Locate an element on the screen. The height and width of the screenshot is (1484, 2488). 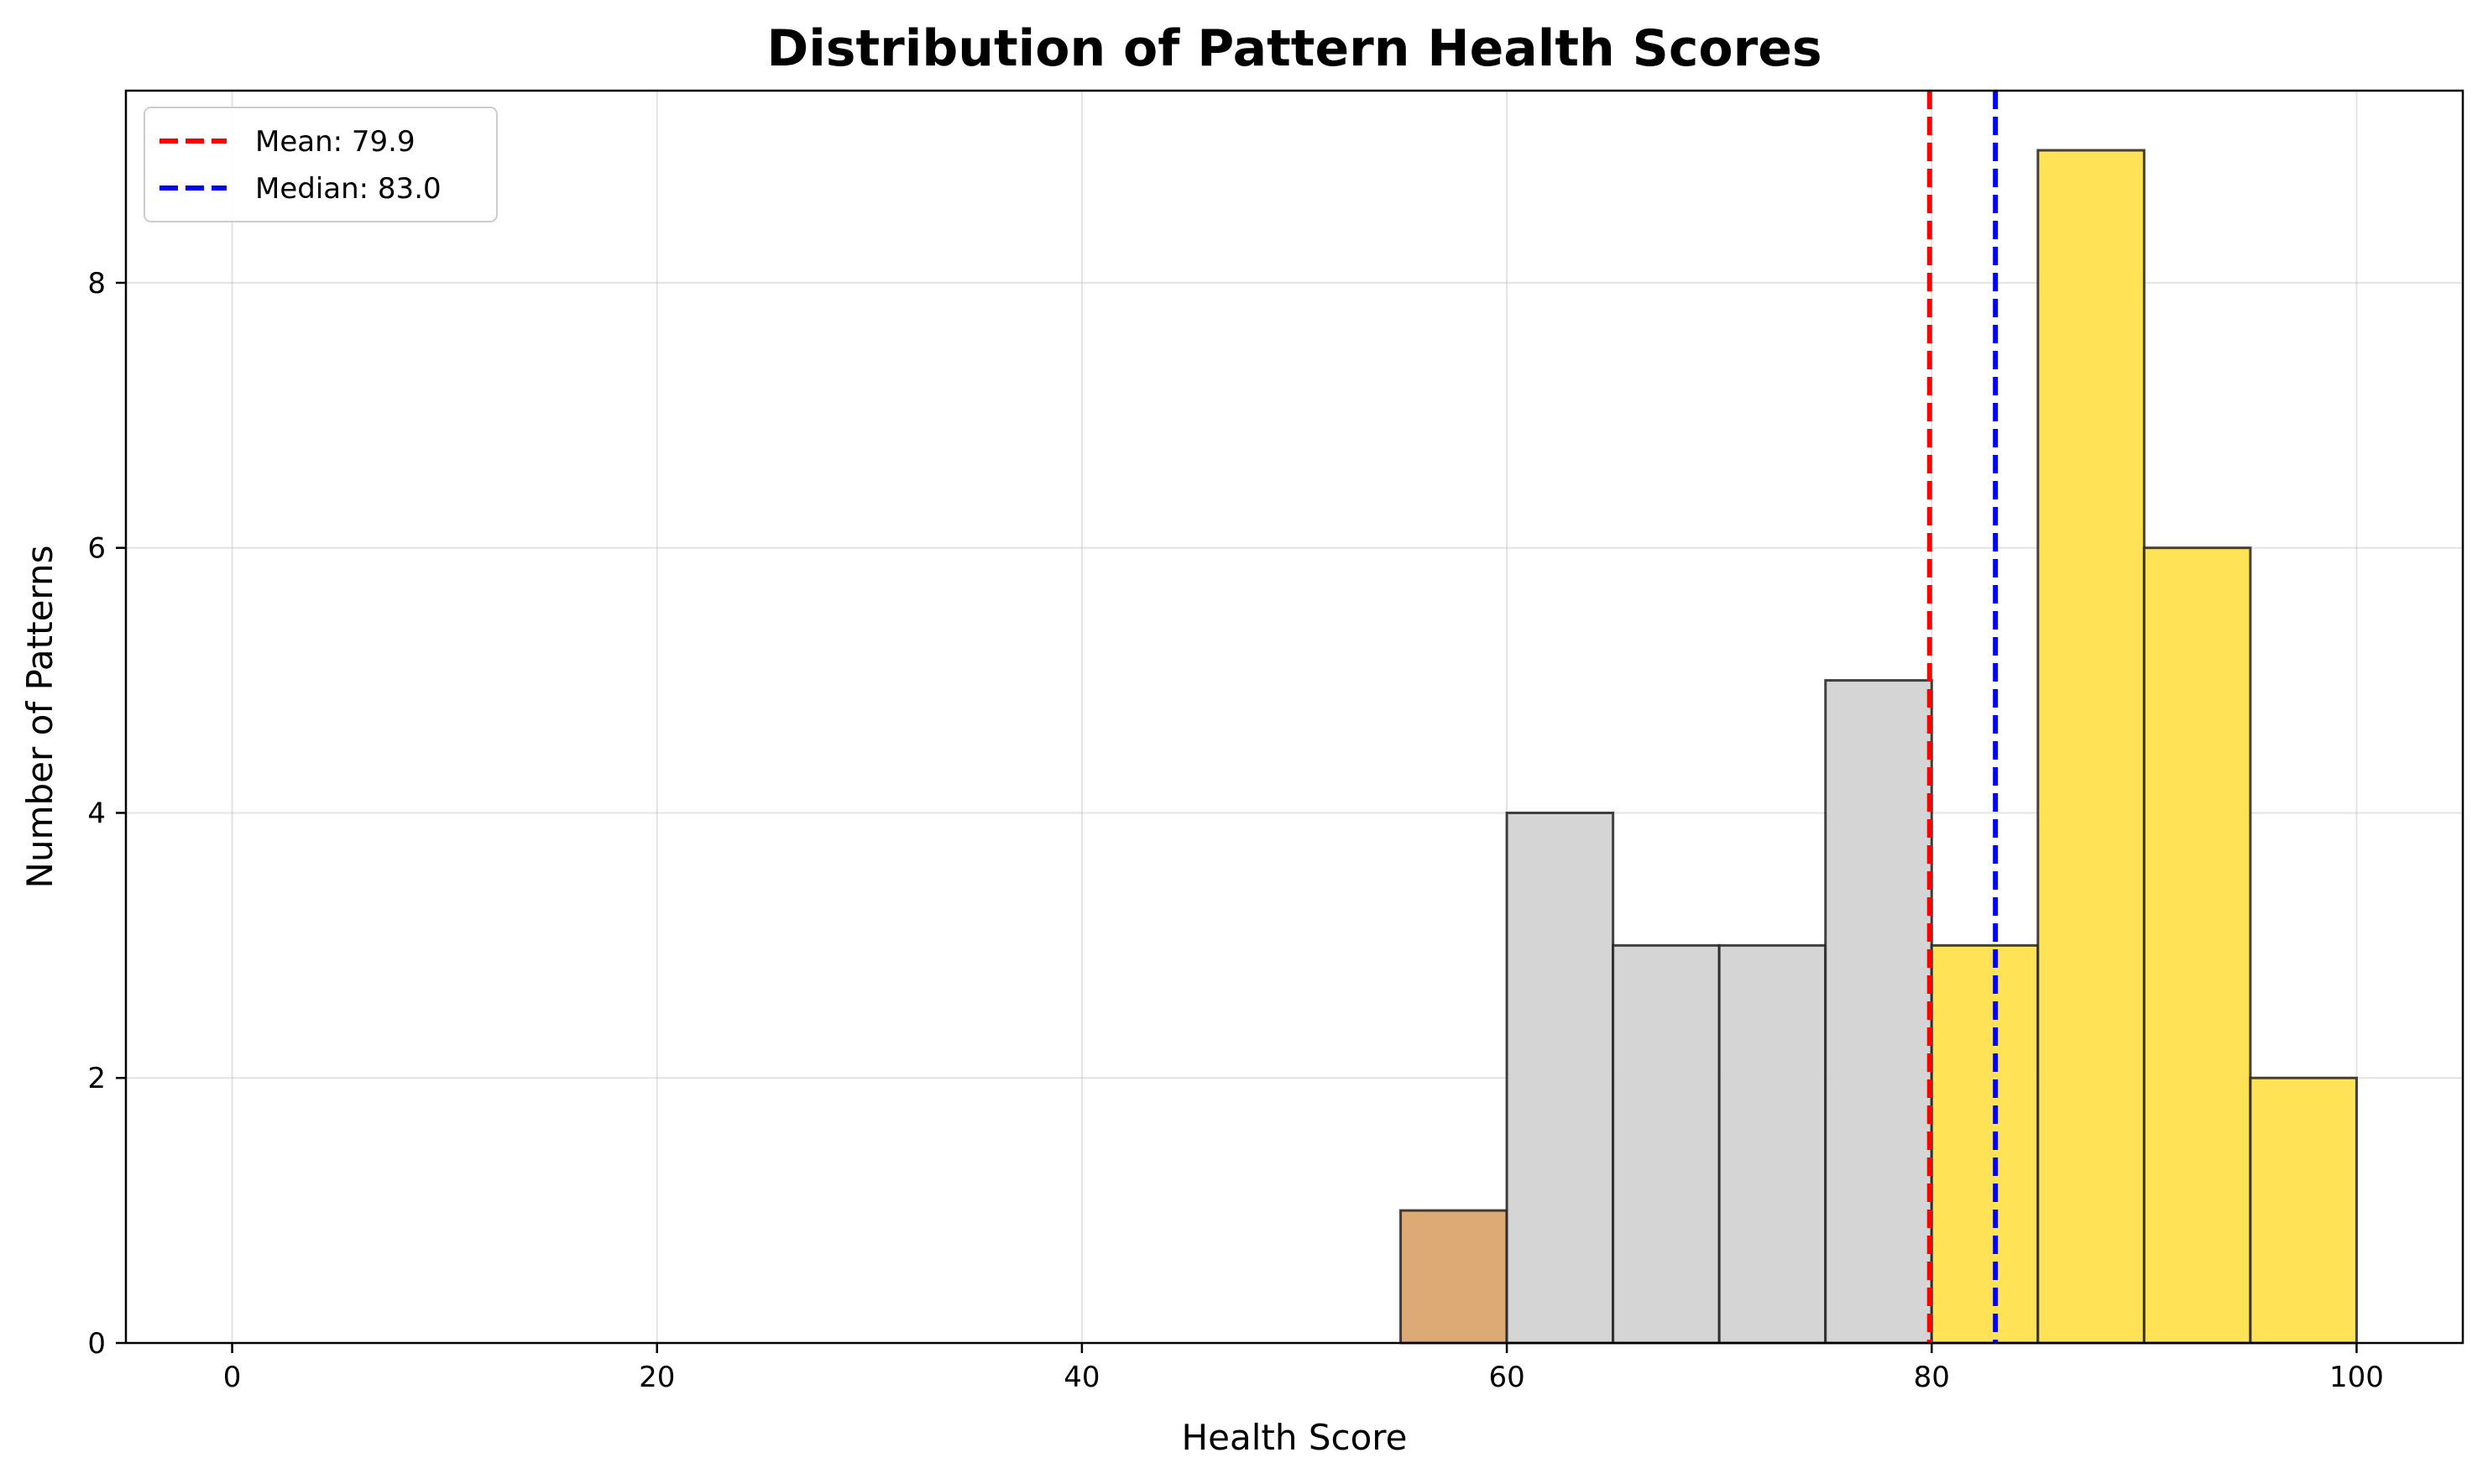
legend-box is located at coordinates (321, 164).